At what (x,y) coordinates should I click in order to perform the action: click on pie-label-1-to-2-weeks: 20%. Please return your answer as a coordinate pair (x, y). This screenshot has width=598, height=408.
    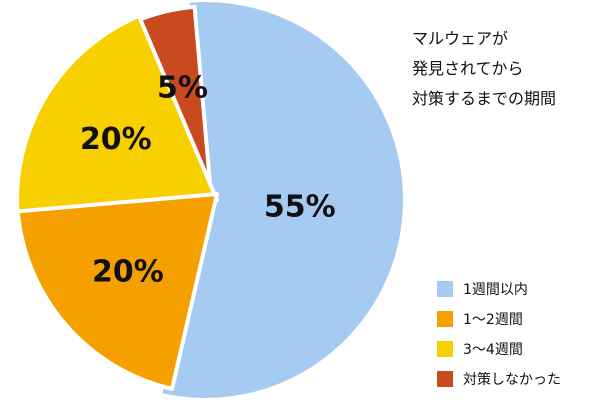
    Looking at the image, I should click on (128, 271).